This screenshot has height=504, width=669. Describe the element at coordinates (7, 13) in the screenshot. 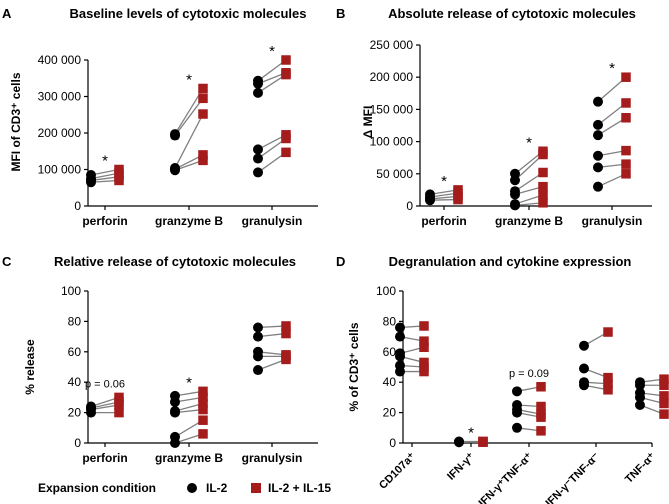

I see `panel-letter-a: A` at that location.